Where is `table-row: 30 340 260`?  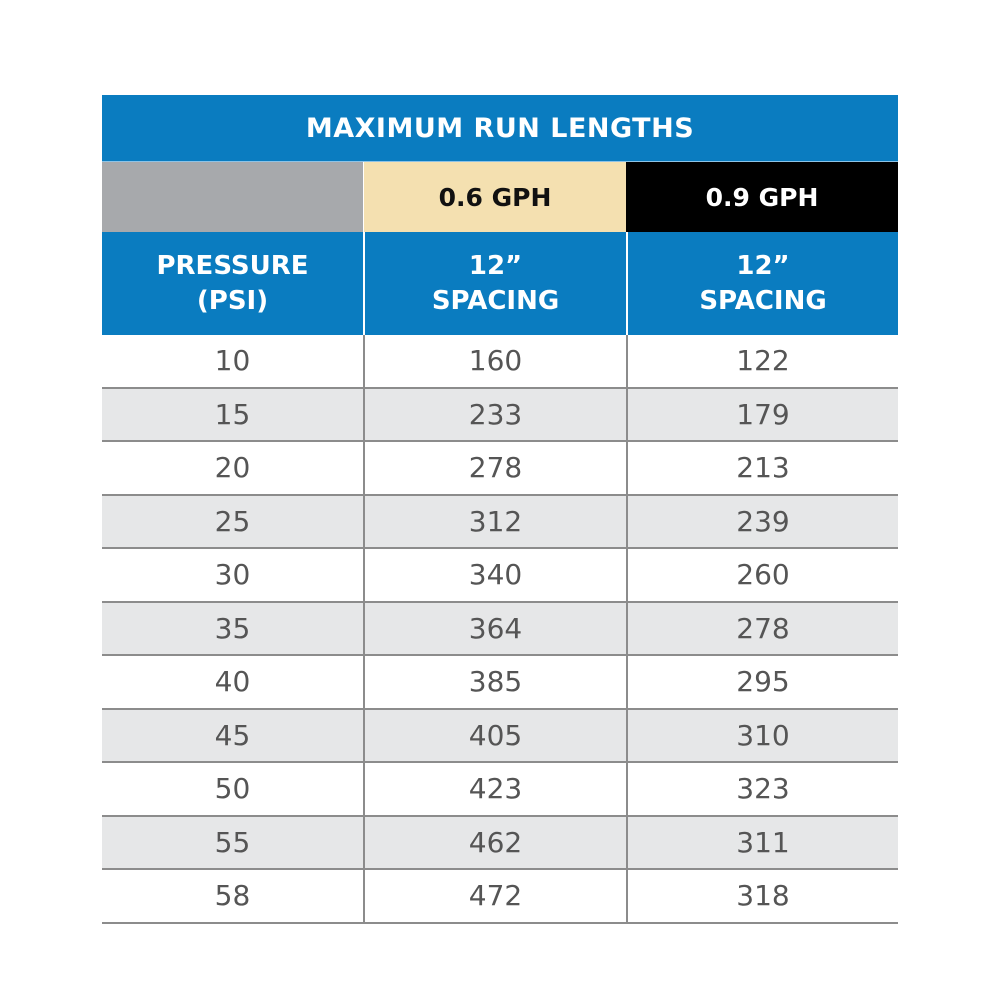
table-row: 30 340 260 is located at coordinates (500, 576).